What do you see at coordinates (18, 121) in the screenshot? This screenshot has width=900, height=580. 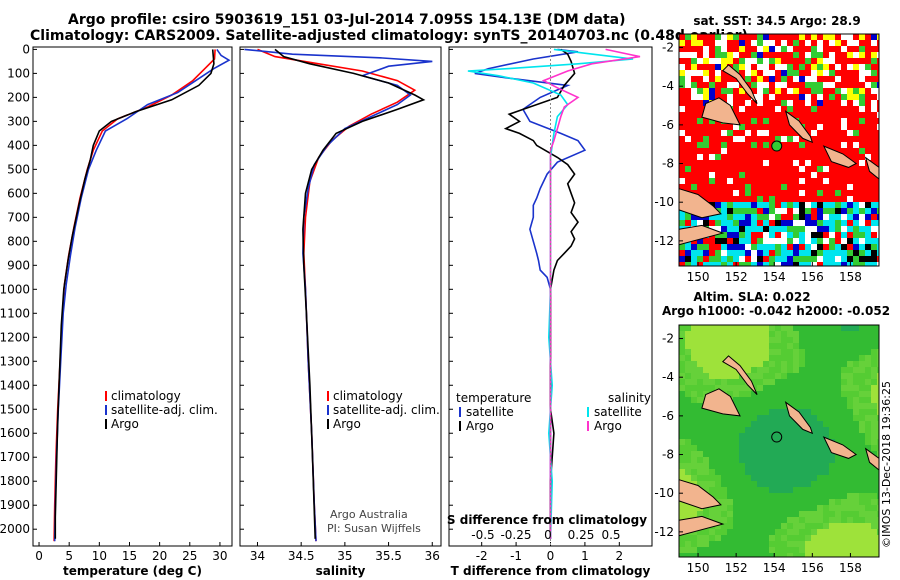 I see `depth-tick-label: 300` at bounding box center [18, 121].